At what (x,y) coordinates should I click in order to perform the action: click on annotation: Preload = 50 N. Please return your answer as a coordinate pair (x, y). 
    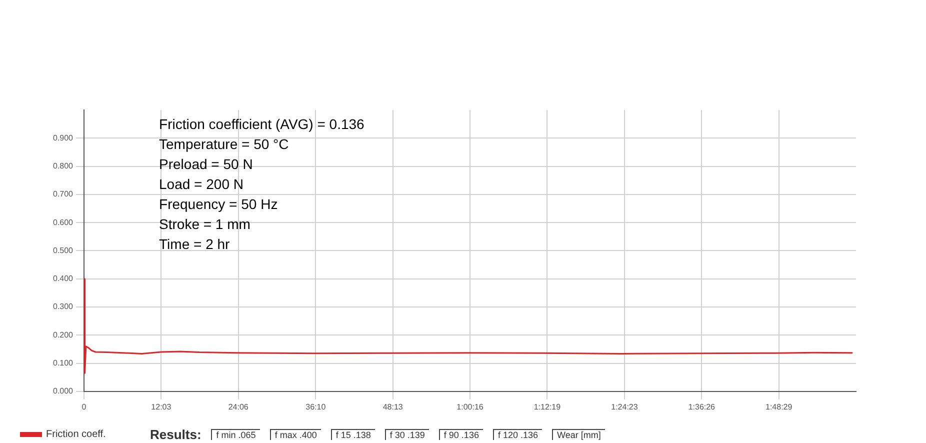
    Looking at the image, I should click on (206, 164).